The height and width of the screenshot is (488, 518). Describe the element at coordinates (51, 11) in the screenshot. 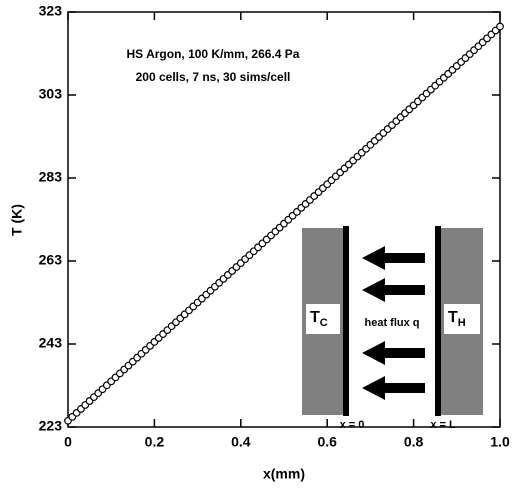

I see `y-tick-label: 323` at that location.